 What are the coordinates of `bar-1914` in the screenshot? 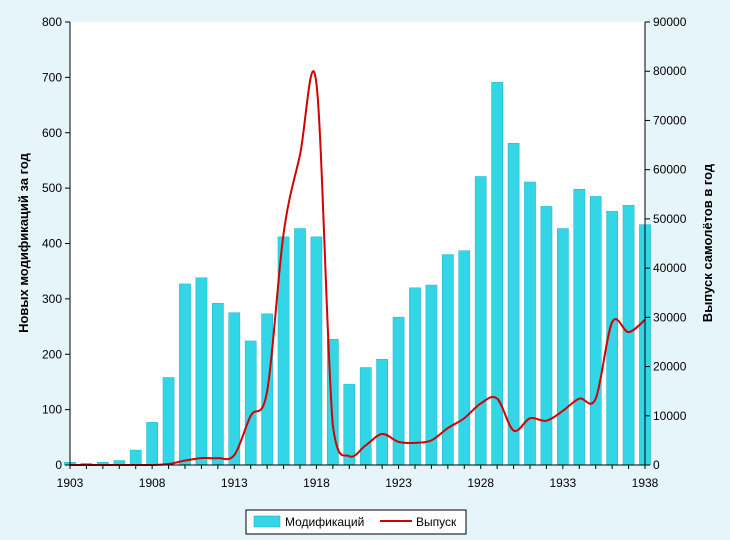 It's located at (250, 403).